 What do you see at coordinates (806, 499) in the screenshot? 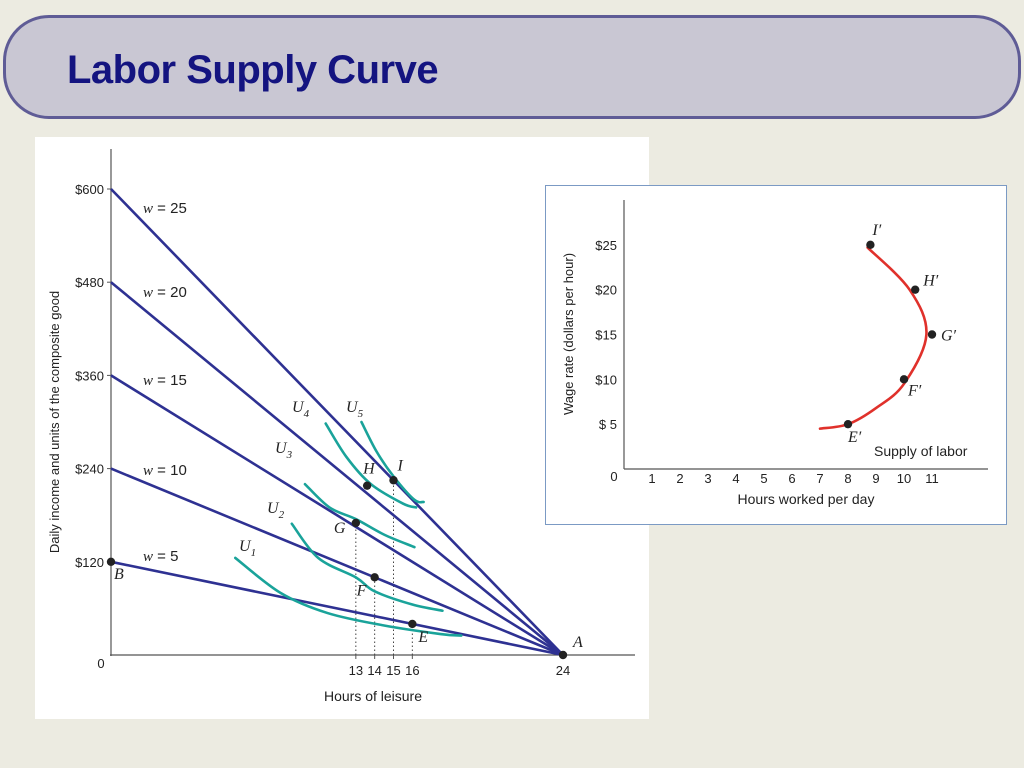
I see `x-axis-label: Hours worked per day` at bounding box center [806, 499].